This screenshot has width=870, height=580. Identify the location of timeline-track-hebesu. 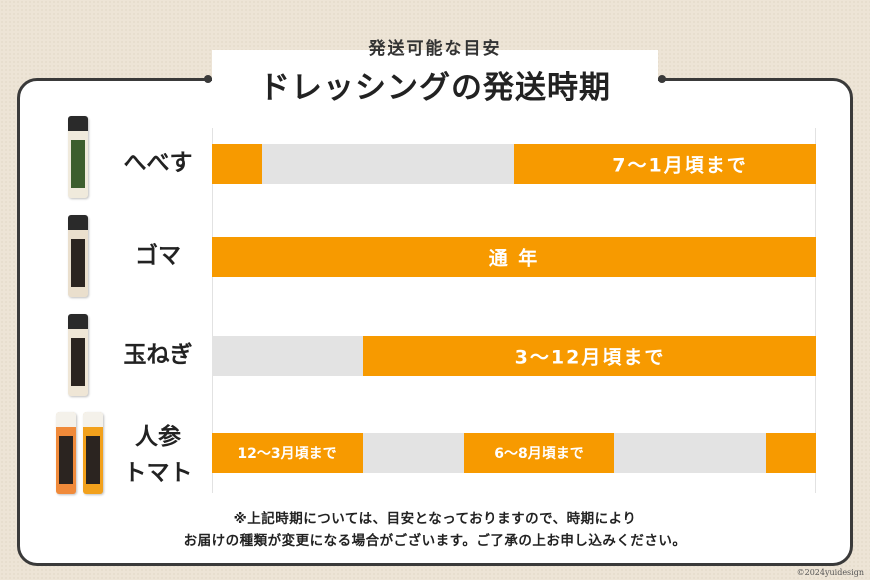
(514, 164).